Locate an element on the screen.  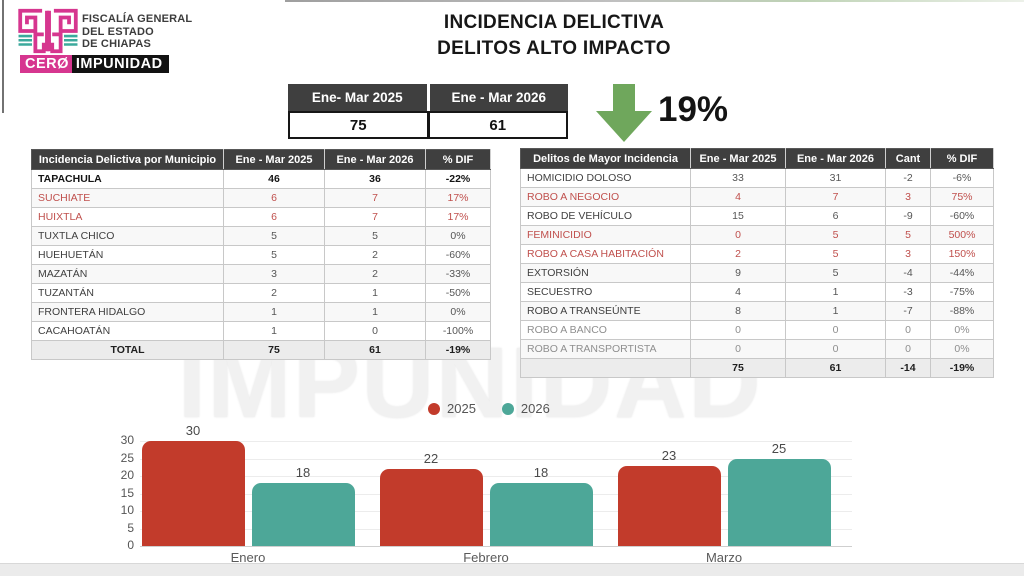
org-name-line1: FISCALÍA GENERAL is located at coordinates (137, 19).